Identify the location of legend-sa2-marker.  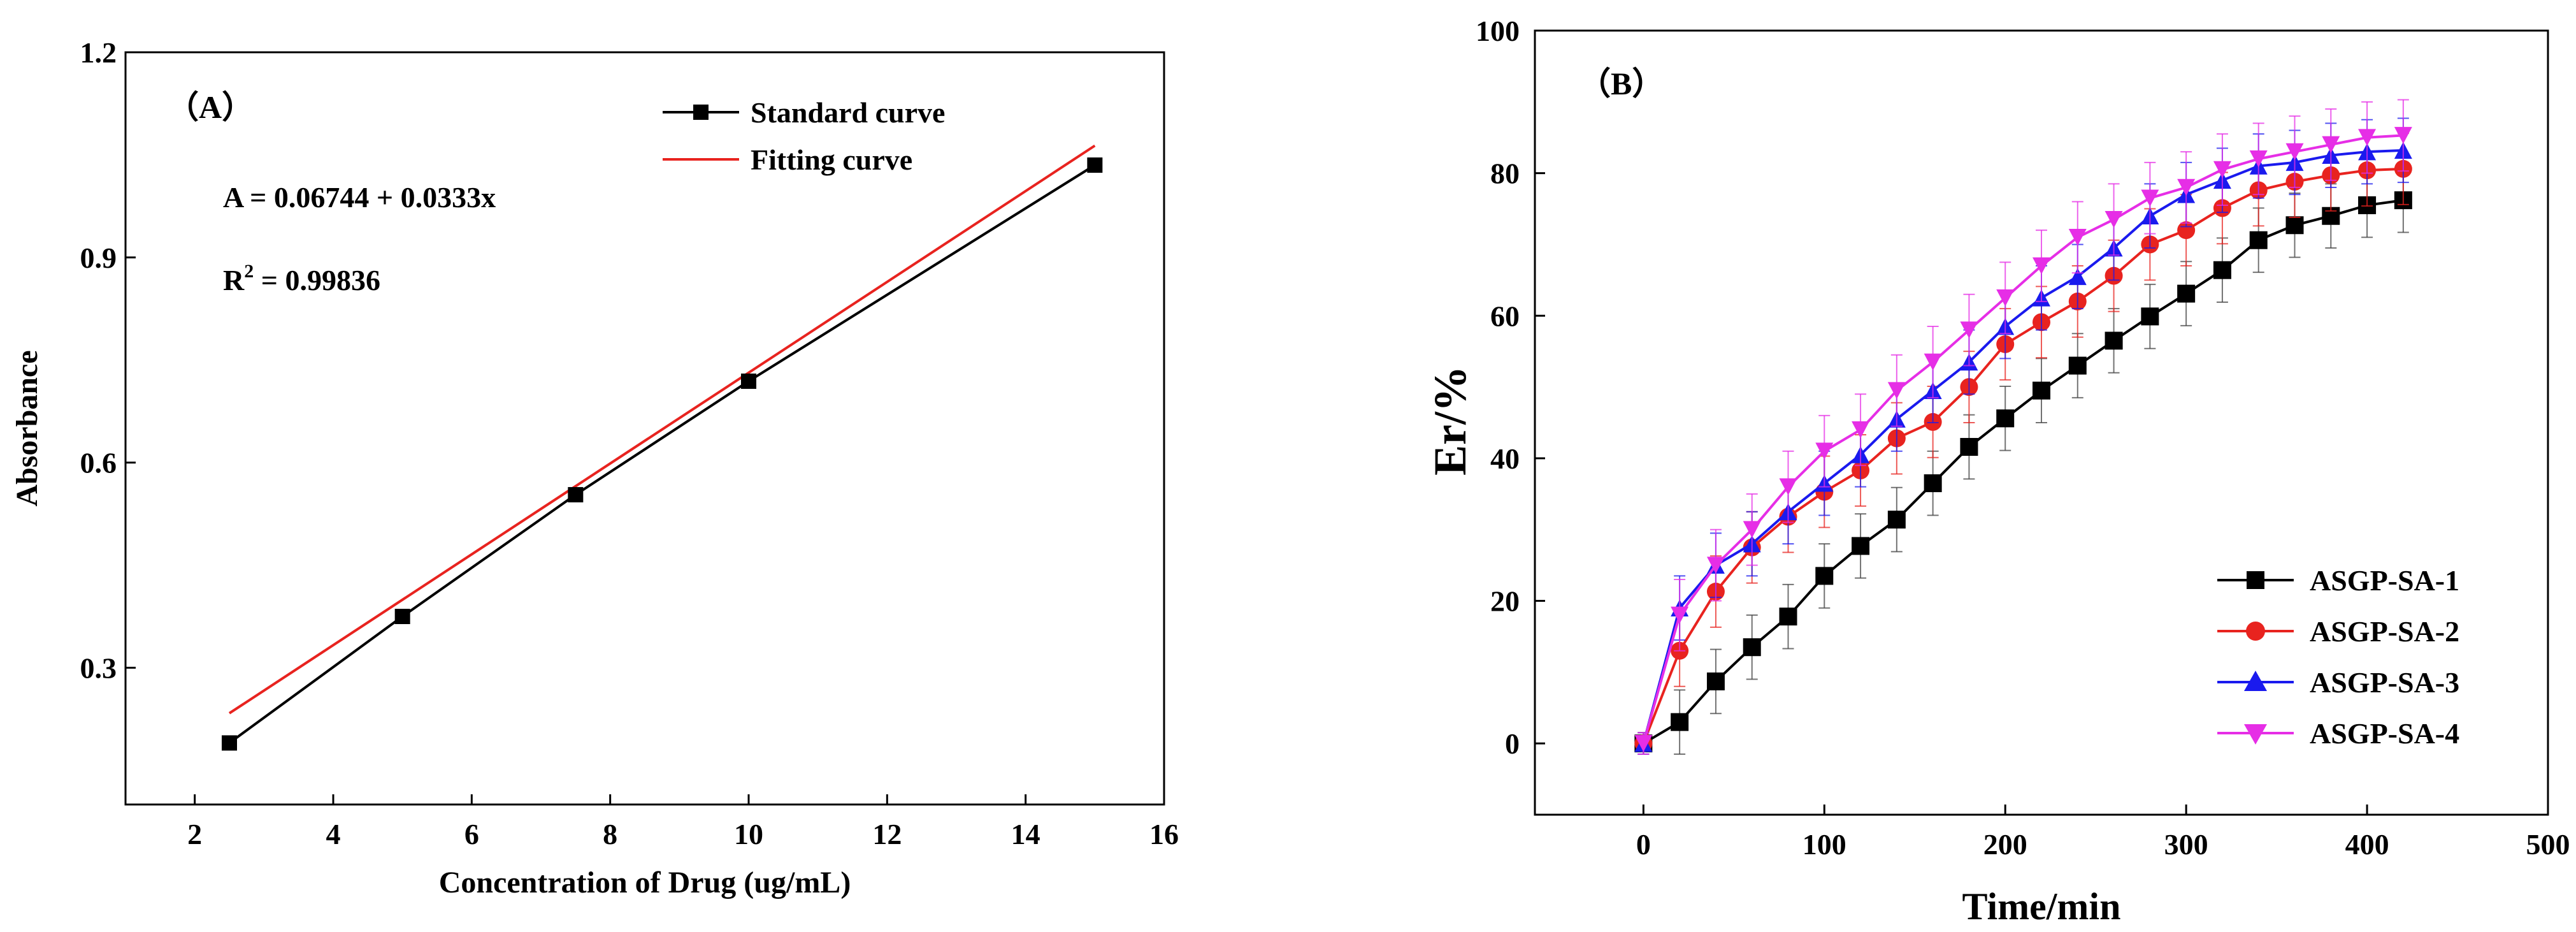
(2255, 631).